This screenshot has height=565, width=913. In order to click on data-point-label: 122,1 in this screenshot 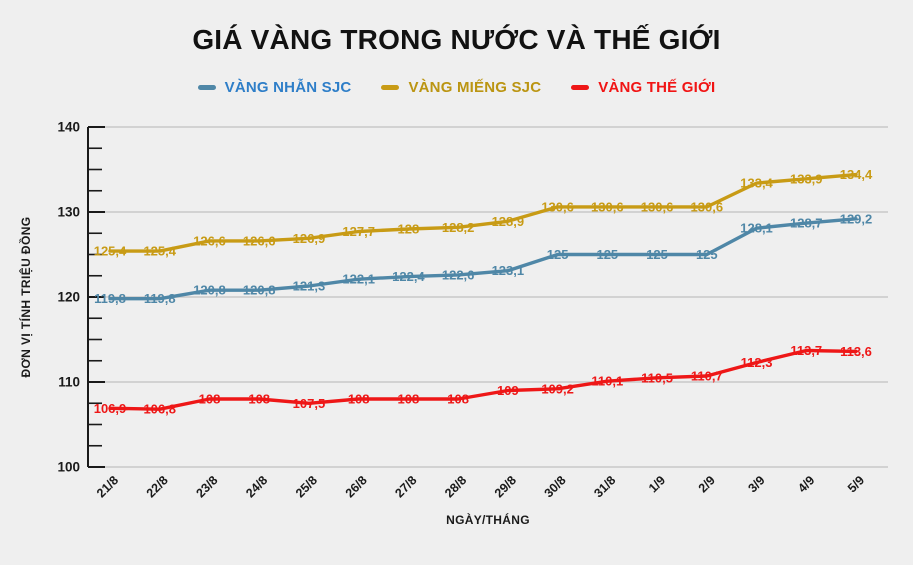, I will do `click(358, 279)`.